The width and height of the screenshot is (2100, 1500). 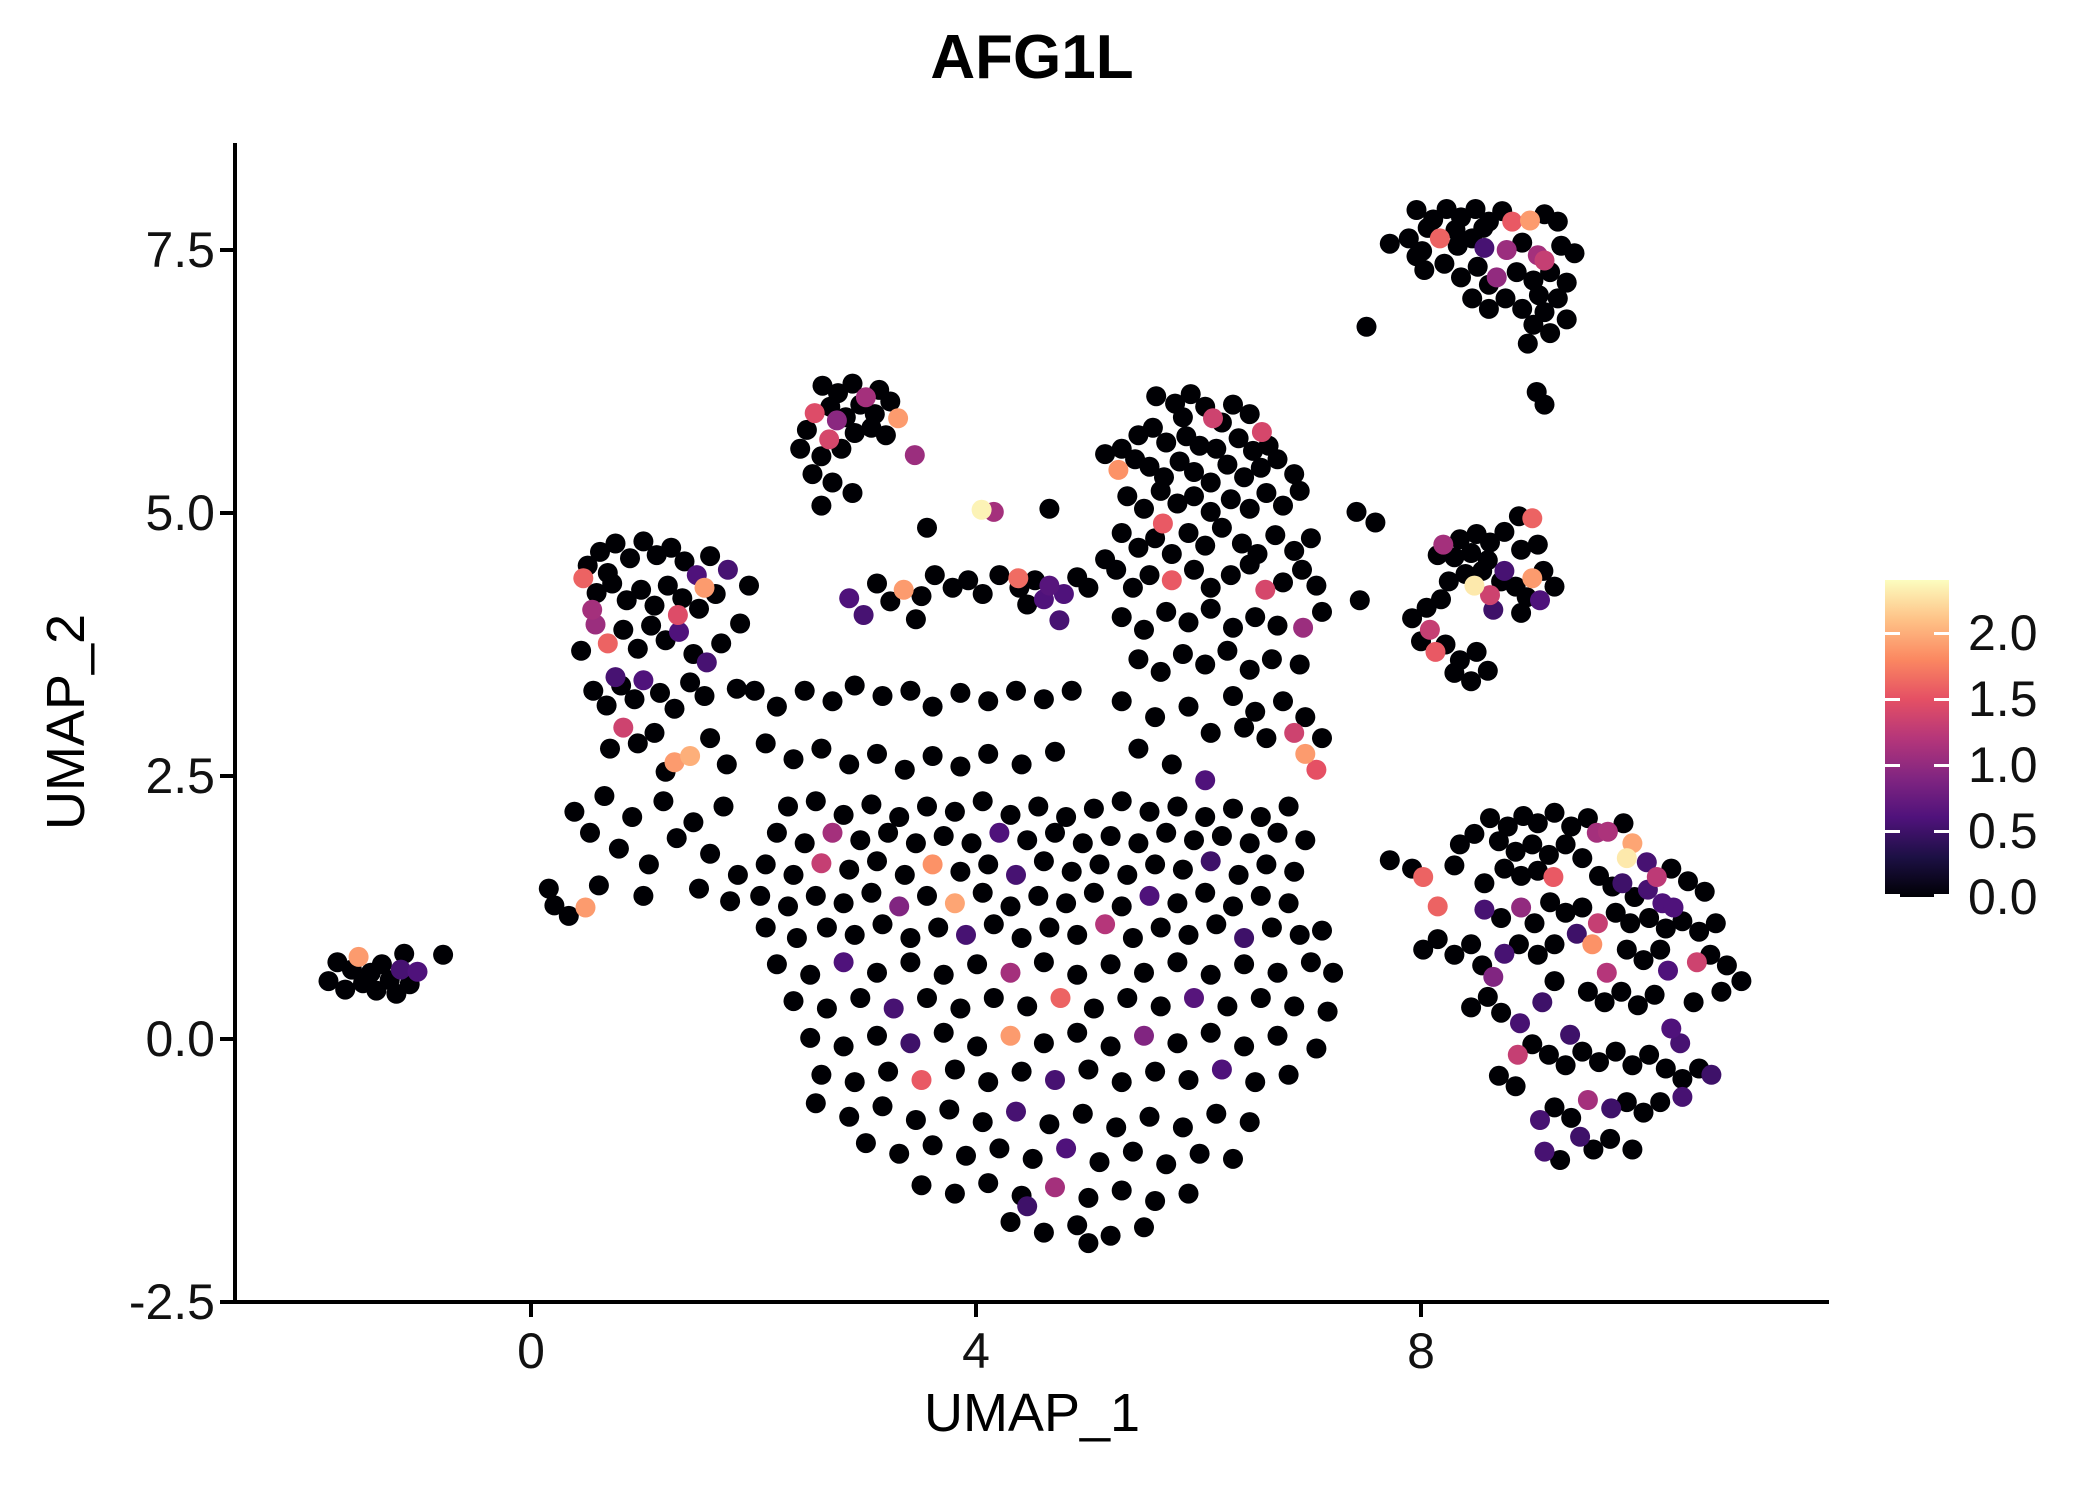 I want to click on y-tick-label: 5.0, so click(x=180, y=513).